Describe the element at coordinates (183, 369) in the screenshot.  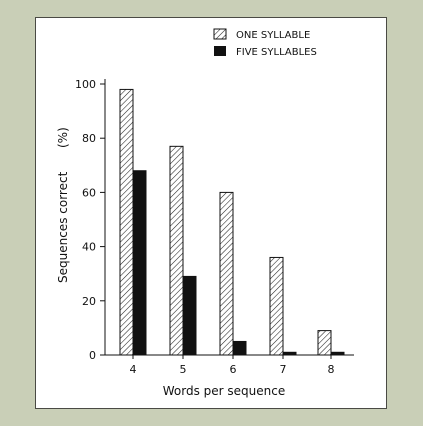
I see `x-tick-label: 5` at that location.